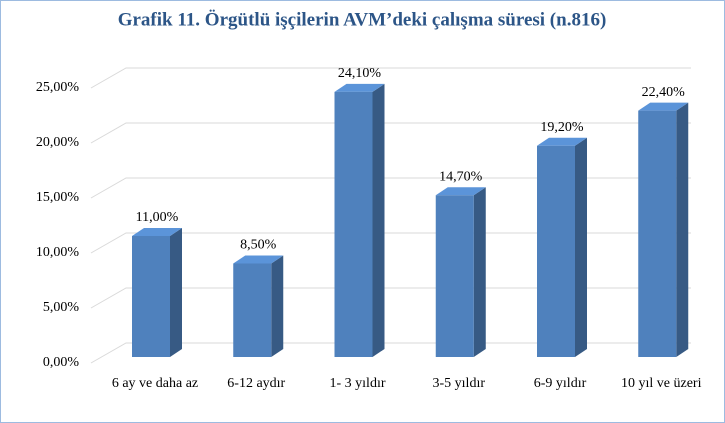 The width and height of the screenshot is (725, 423). Describe the element at coordinates (357, 383) in the screenshot. I see `x-tick-label: 1- 3 yıldır` at that location.